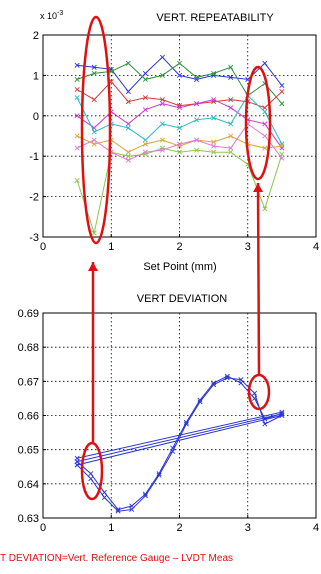 This screenshot has height=574, width=321. What do you see at coordinates (111, 247) in the screenshot?
I see `repeatability-x-tick-label: 1` at bounding box center [111, 247].